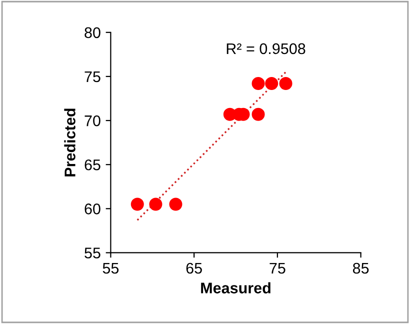 The width and height of the screenshot is (410, 324). Describe the element at coordinates (266, 48) in the screenshot. I see `annotation: R² = 0.9508` at that location.